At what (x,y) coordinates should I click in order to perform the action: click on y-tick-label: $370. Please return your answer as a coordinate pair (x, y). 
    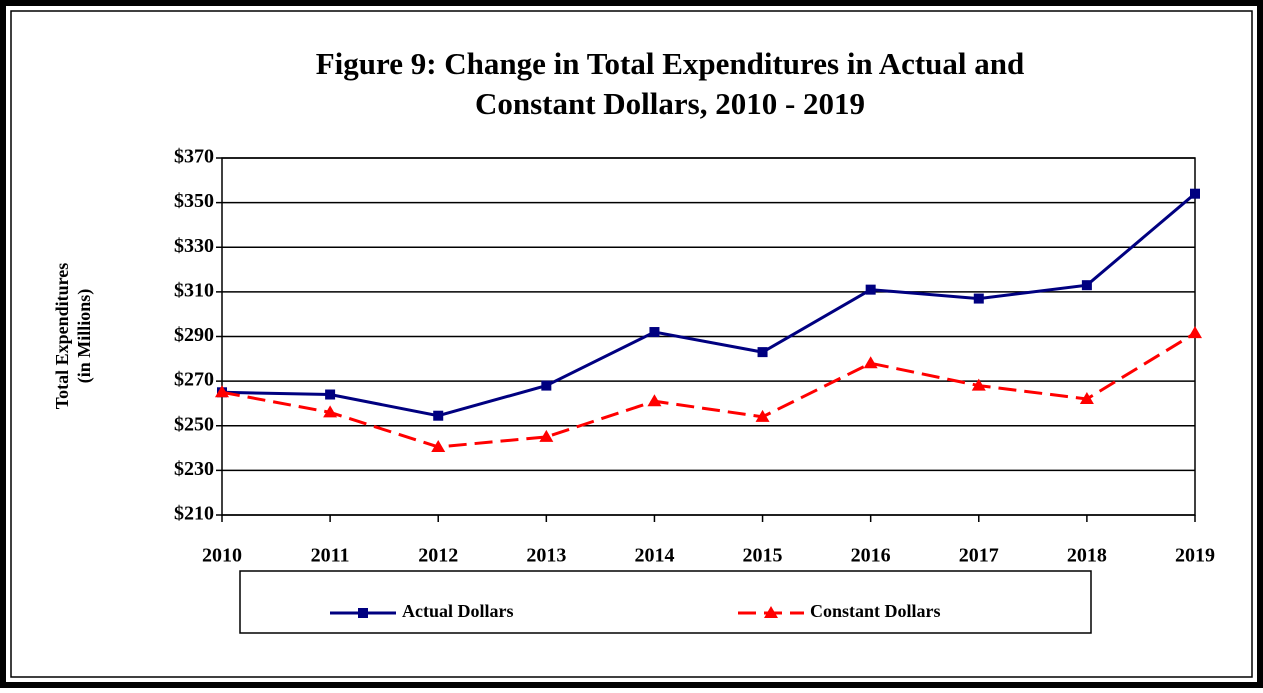
    Looking at the image, I should click on (194, 157).